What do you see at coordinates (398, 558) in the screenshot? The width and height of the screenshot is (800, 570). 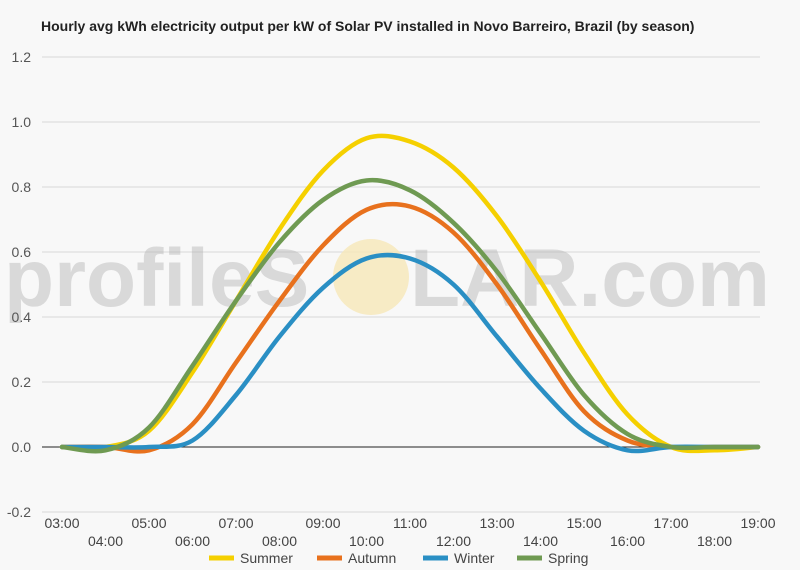 I see `legend: Summer Autumn Winter Spring` at bounding box center [398, 558].